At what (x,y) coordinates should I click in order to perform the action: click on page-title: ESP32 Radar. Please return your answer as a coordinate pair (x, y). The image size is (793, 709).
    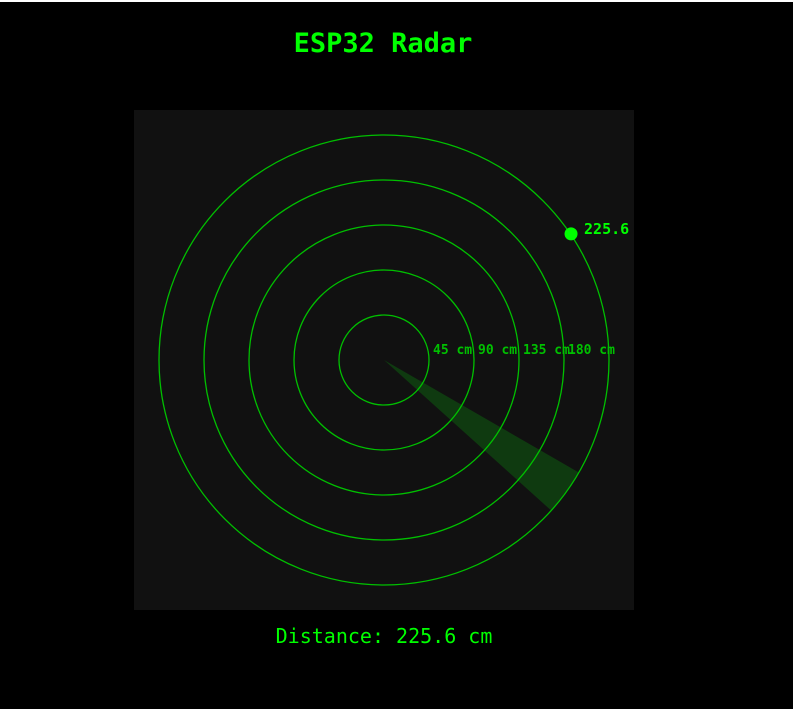
    Looking at the image, I should click on (383, 43).